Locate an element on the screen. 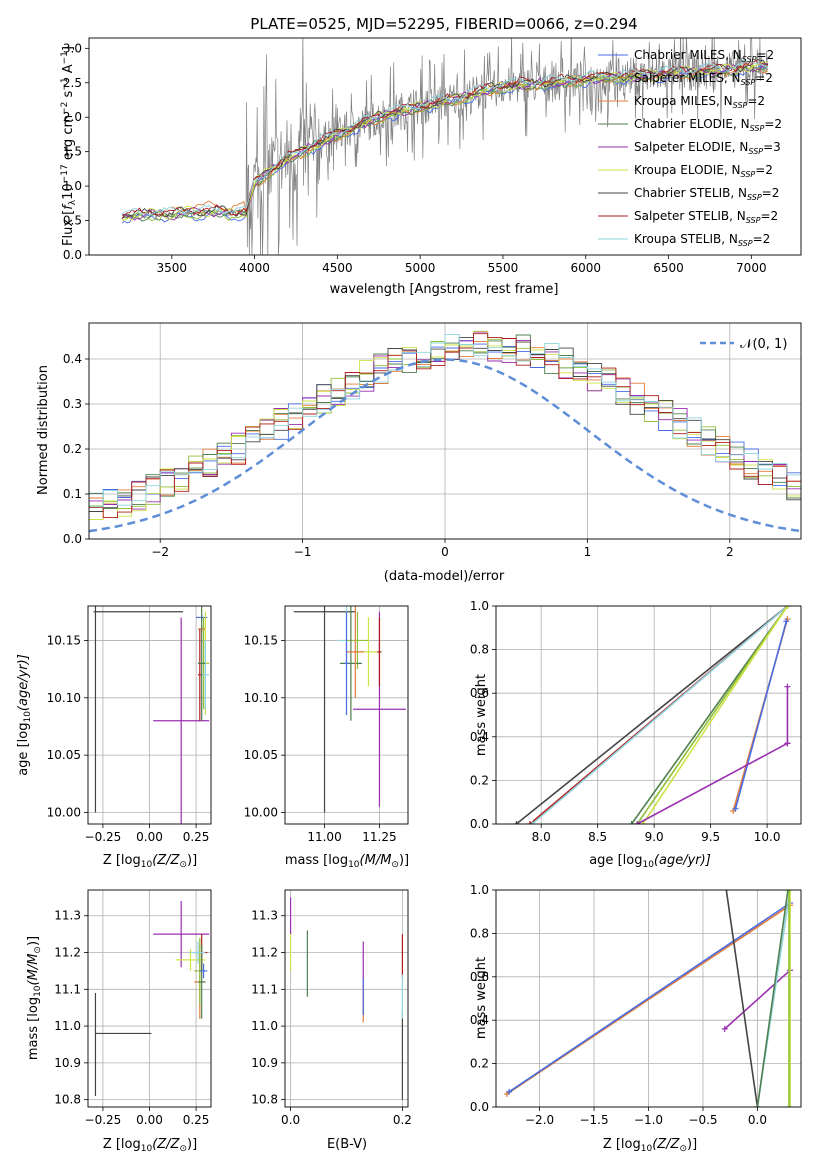  x-tick-label: 6000 is located at coordinates (585, 268).